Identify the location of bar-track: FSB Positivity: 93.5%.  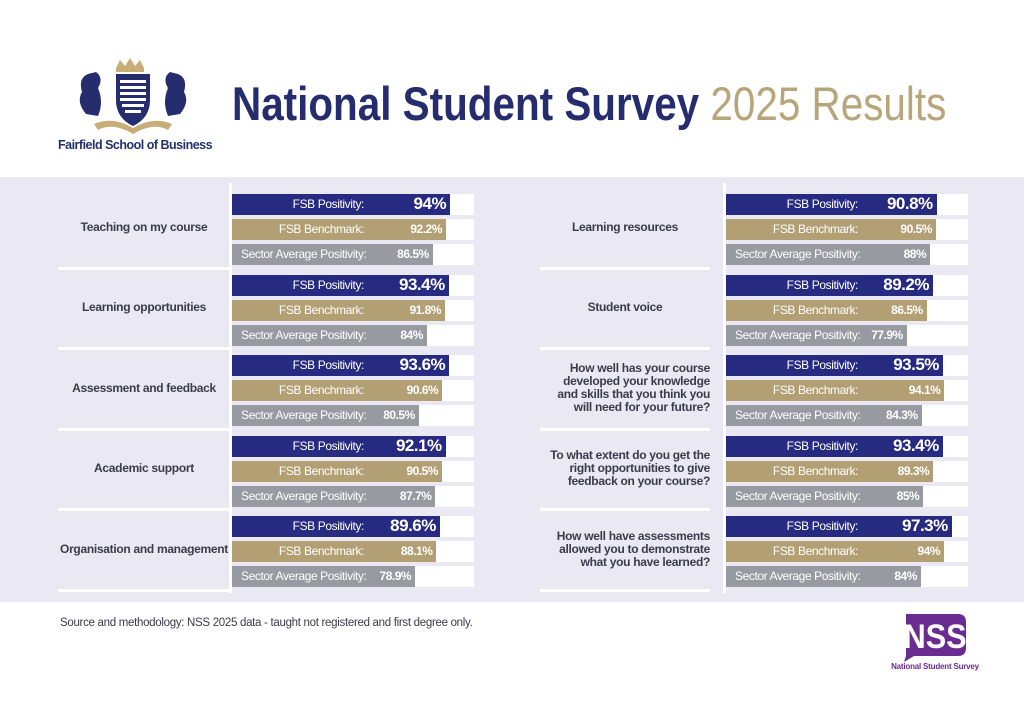
(847, 365).